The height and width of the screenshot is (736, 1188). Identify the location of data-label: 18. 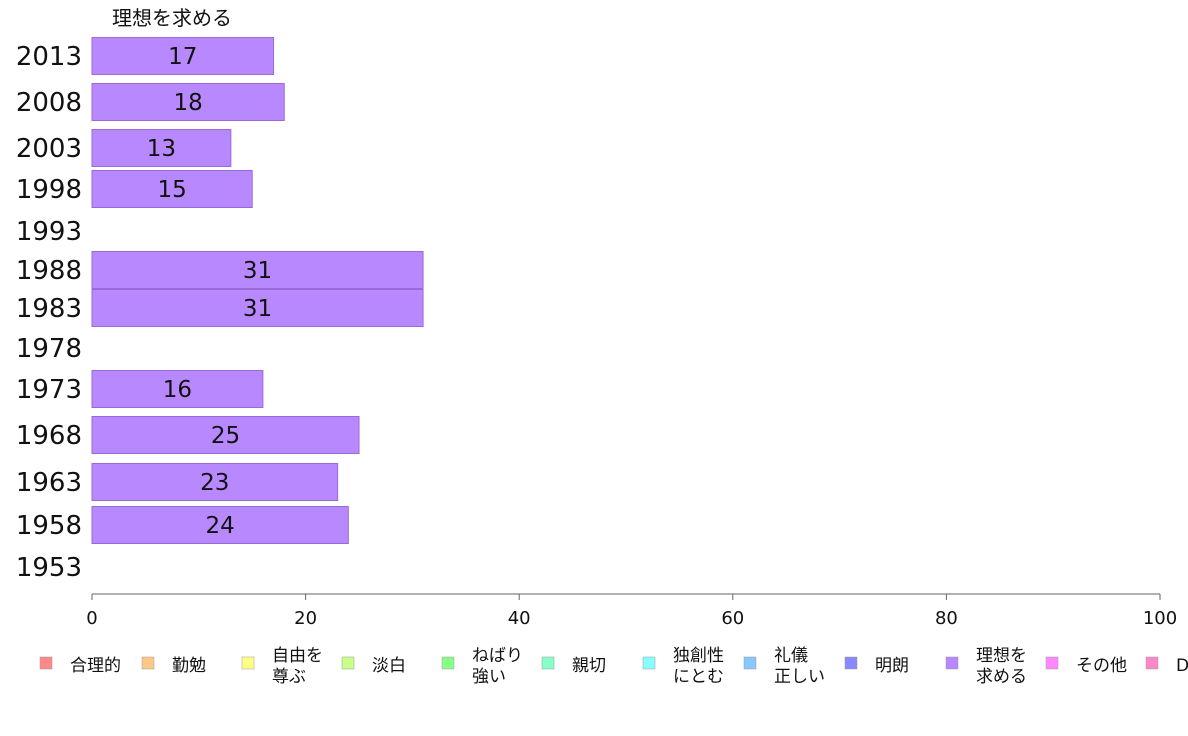
(187, 103).